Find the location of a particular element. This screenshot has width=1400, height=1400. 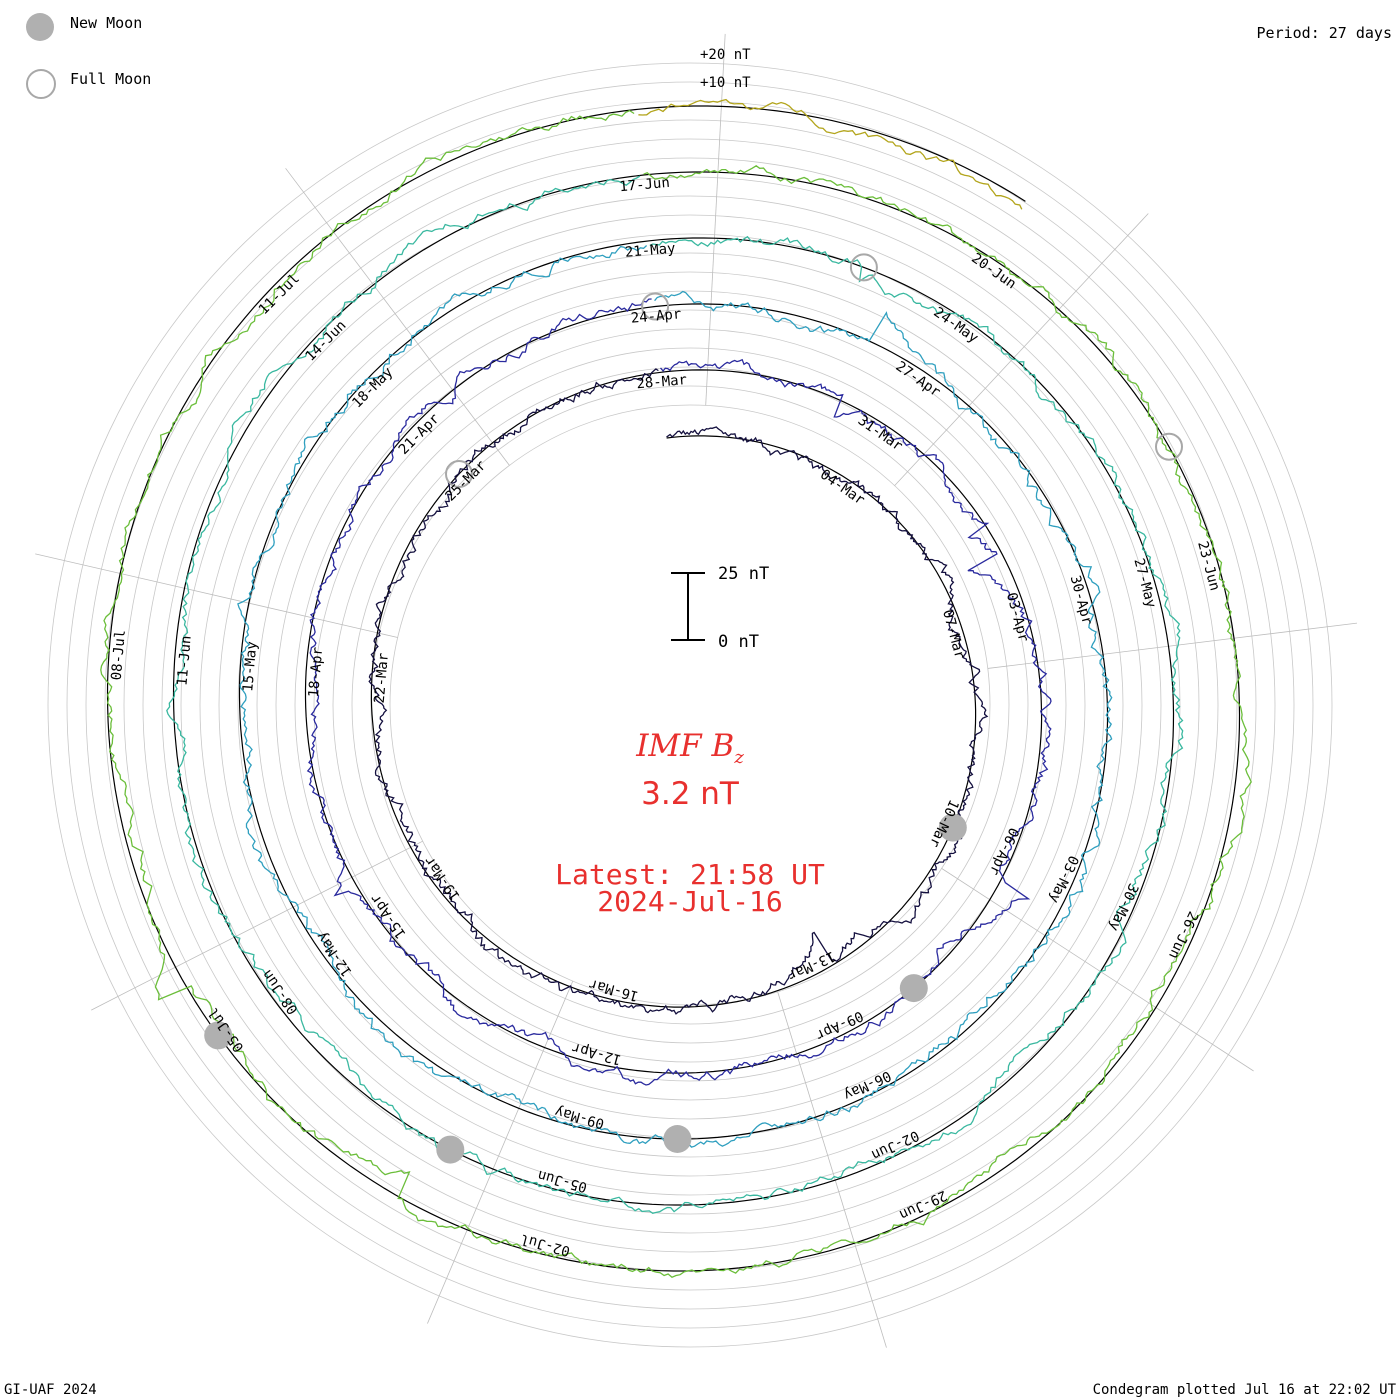

date-label: 11-Jun is located at coordinates (184, 661).